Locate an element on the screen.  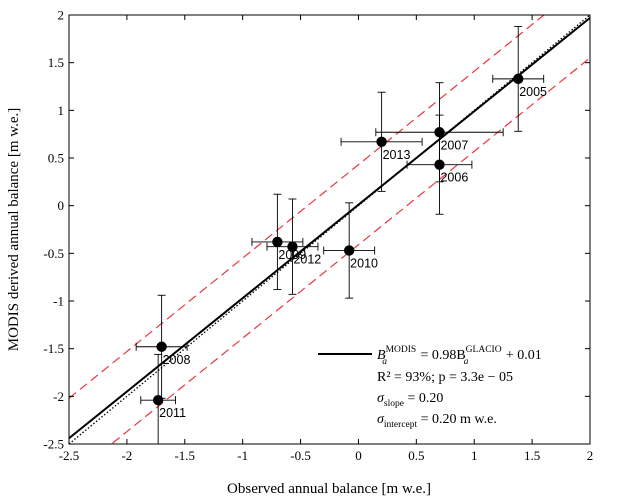
x-tick-label: 2 is located at coordinates (590, 455).